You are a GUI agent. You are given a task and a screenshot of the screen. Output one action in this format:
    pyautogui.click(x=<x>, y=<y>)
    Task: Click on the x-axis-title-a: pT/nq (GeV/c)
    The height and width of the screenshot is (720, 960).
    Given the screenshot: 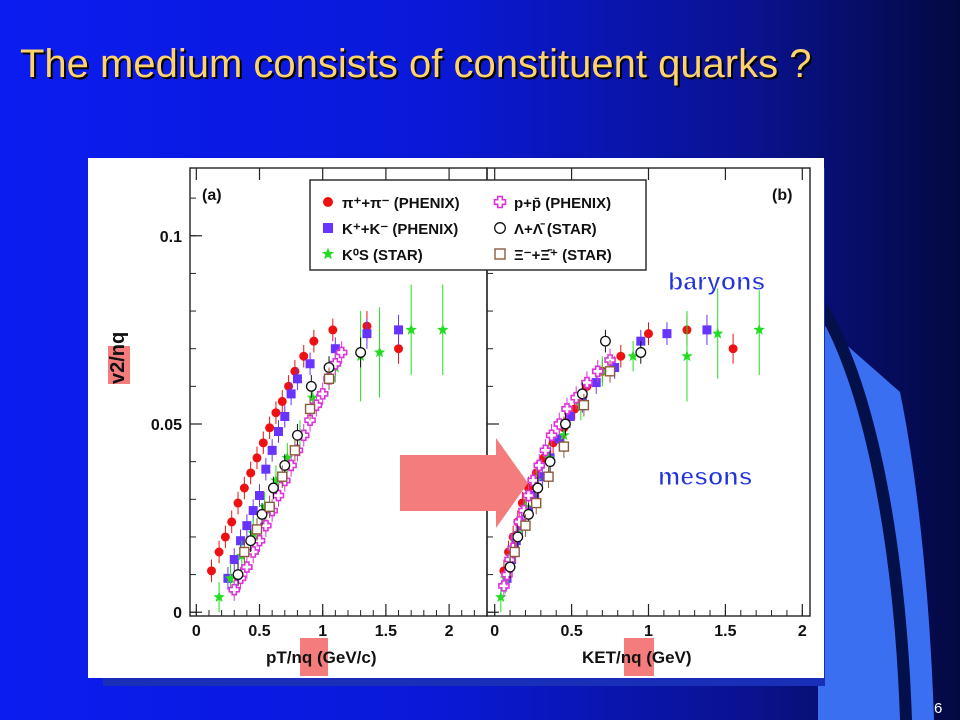 What is the action you would take?
    pyautogui.click(x=321, y=657)
    